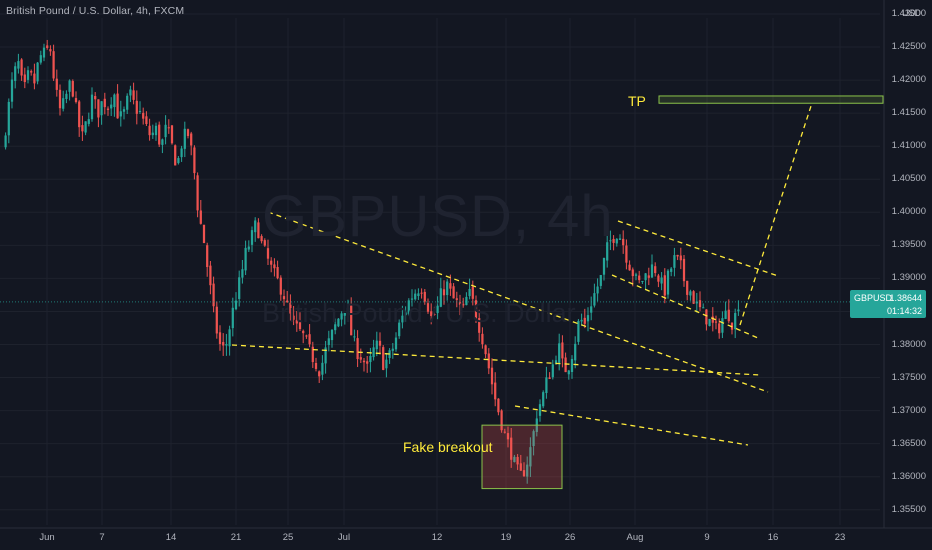 The width and height of the screenshot is (932, 550). What do you see at coordinates (908, 278) in the screenshot?
I see `price-tick-label: 1.39000` at bounding box center [908, 278].